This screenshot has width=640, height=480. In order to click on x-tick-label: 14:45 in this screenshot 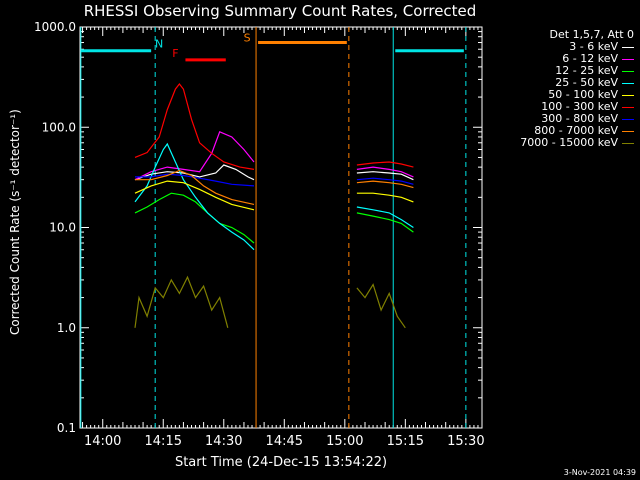, I will do `click(284, 441)`.